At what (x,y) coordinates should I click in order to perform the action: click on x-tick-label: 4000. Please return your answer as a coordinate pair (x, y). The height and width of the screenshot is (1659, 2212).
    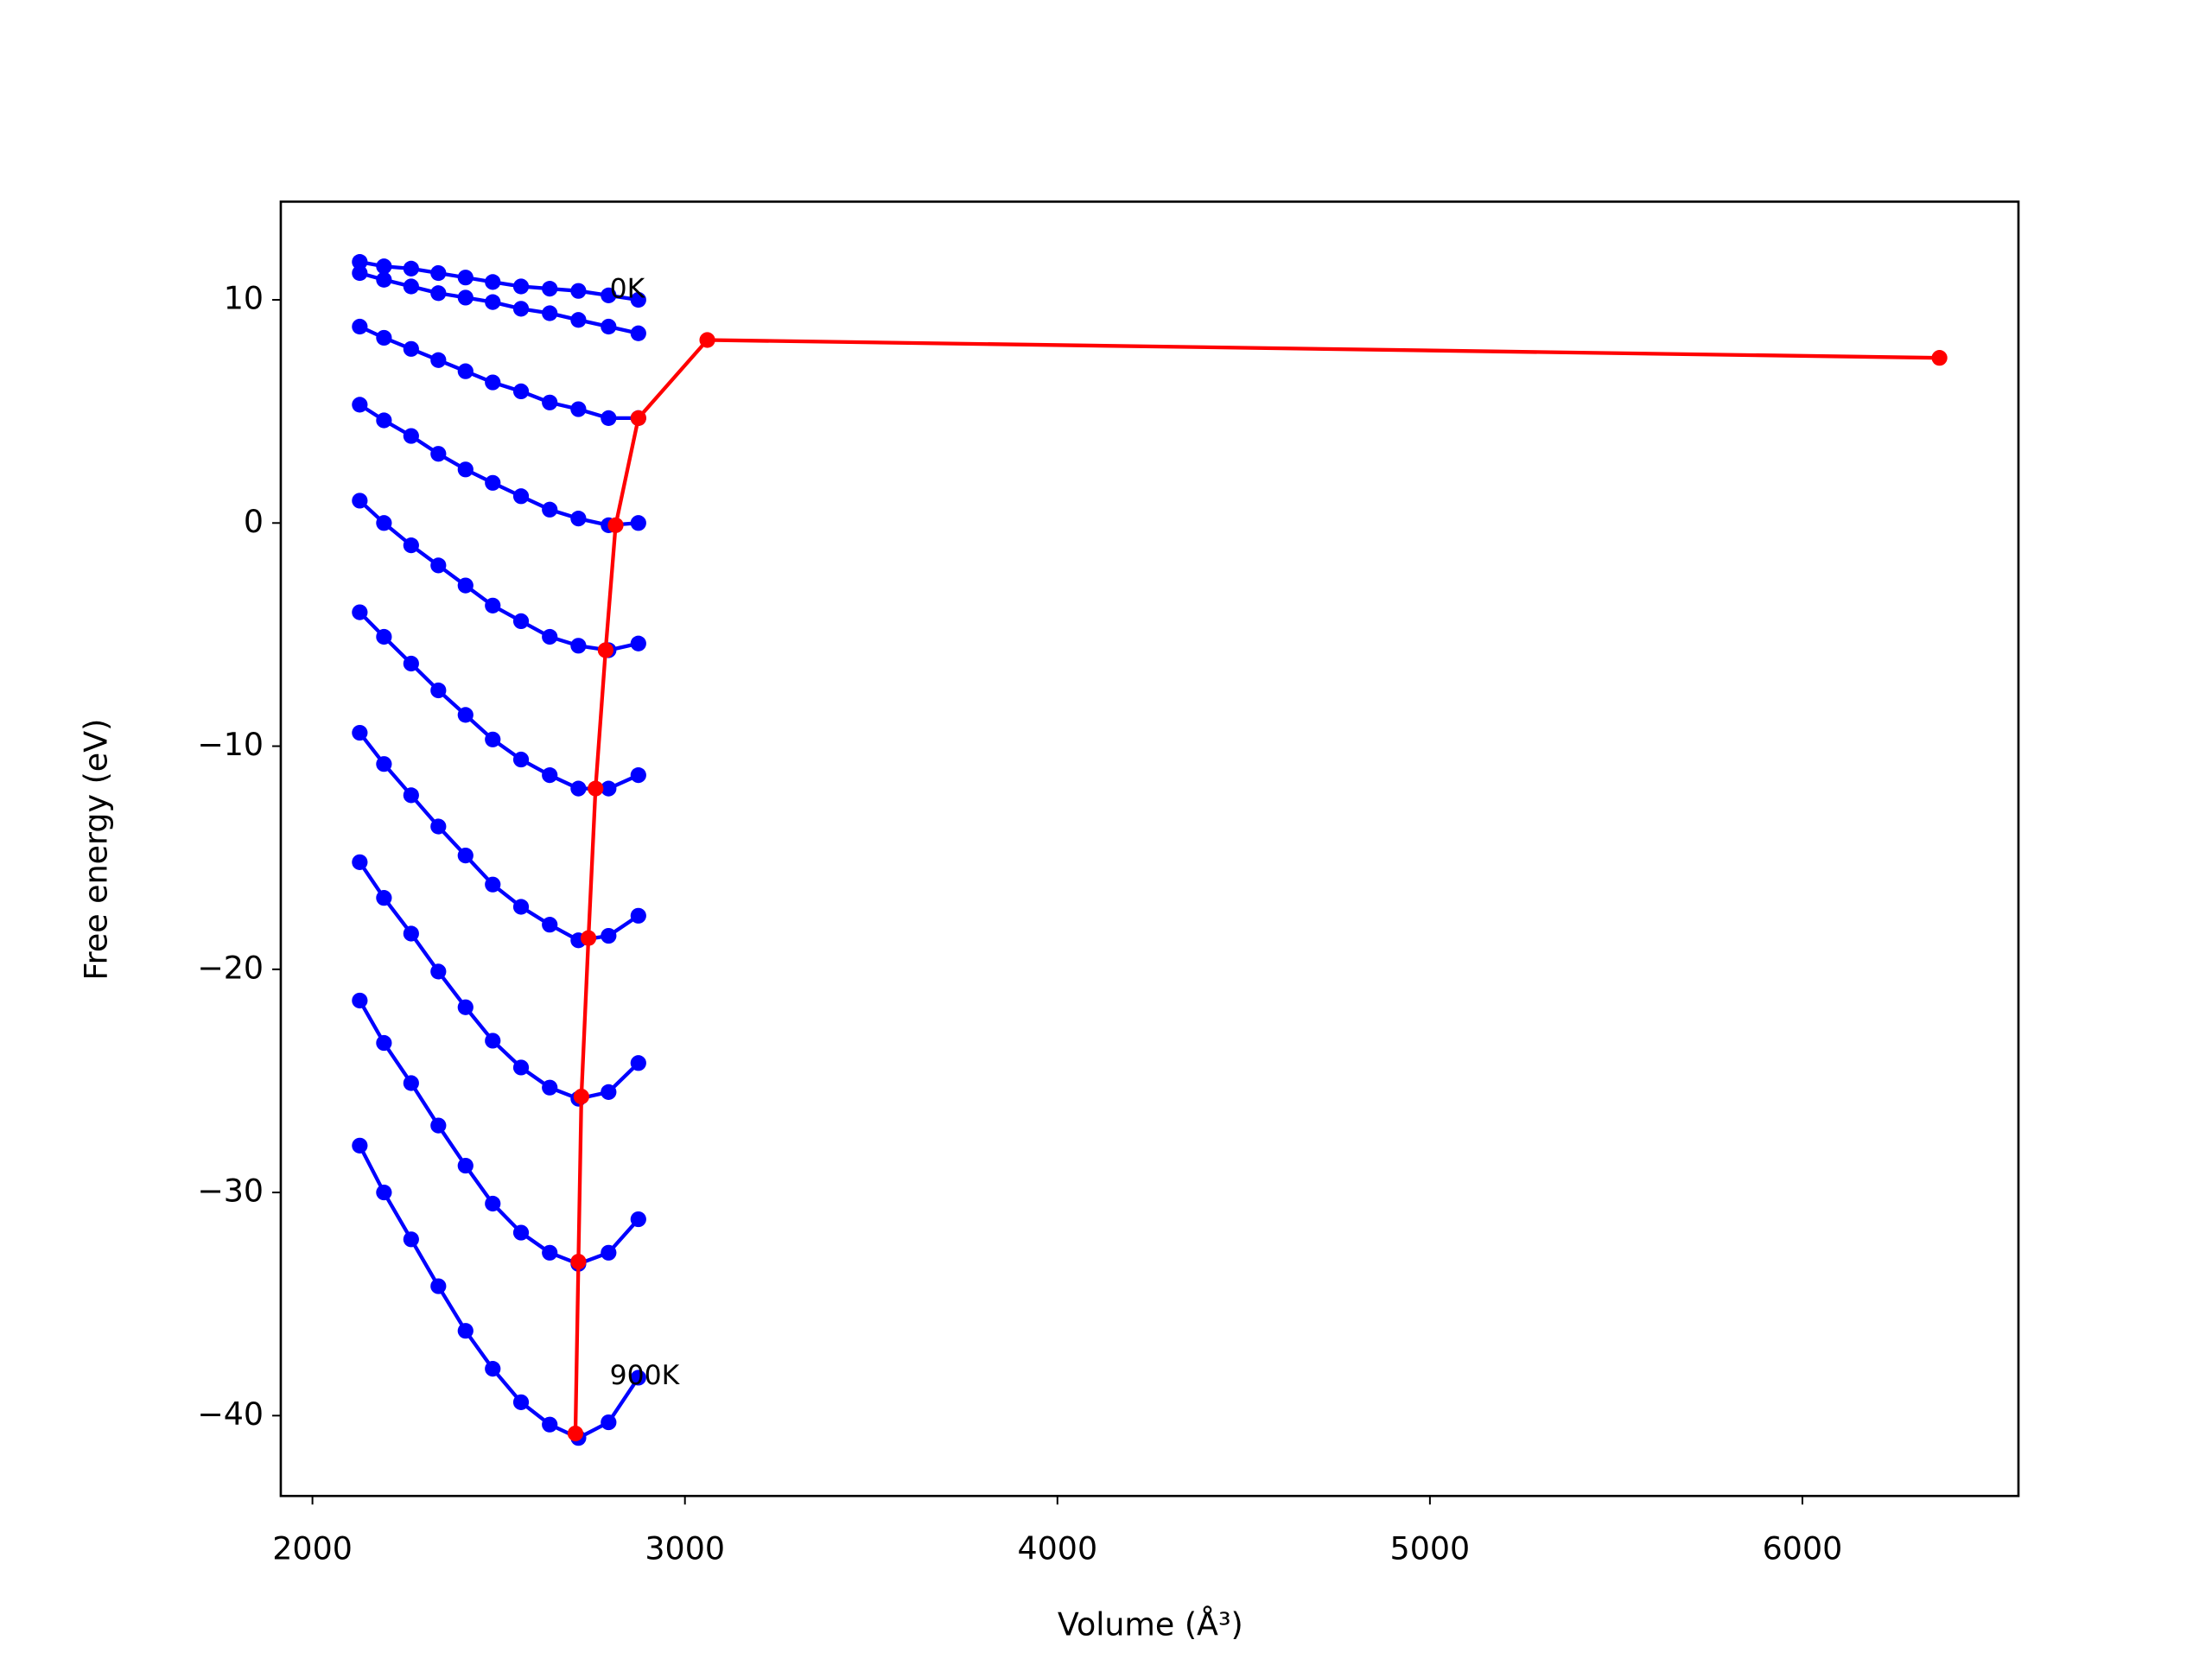
    Looking at the image, I should click on (1057, 1548).